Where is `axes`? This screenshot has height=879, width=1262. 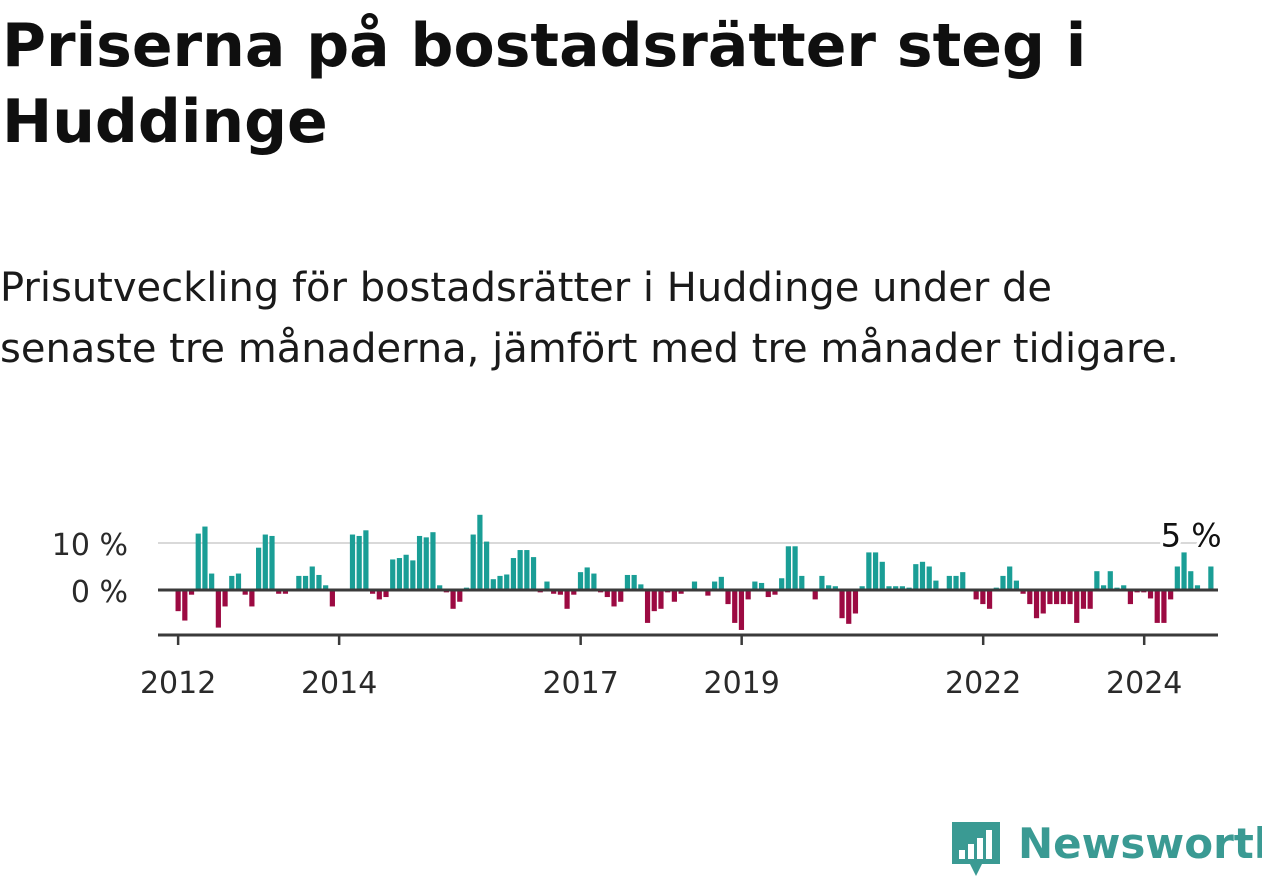
axes is located at coordinates (688, 616).